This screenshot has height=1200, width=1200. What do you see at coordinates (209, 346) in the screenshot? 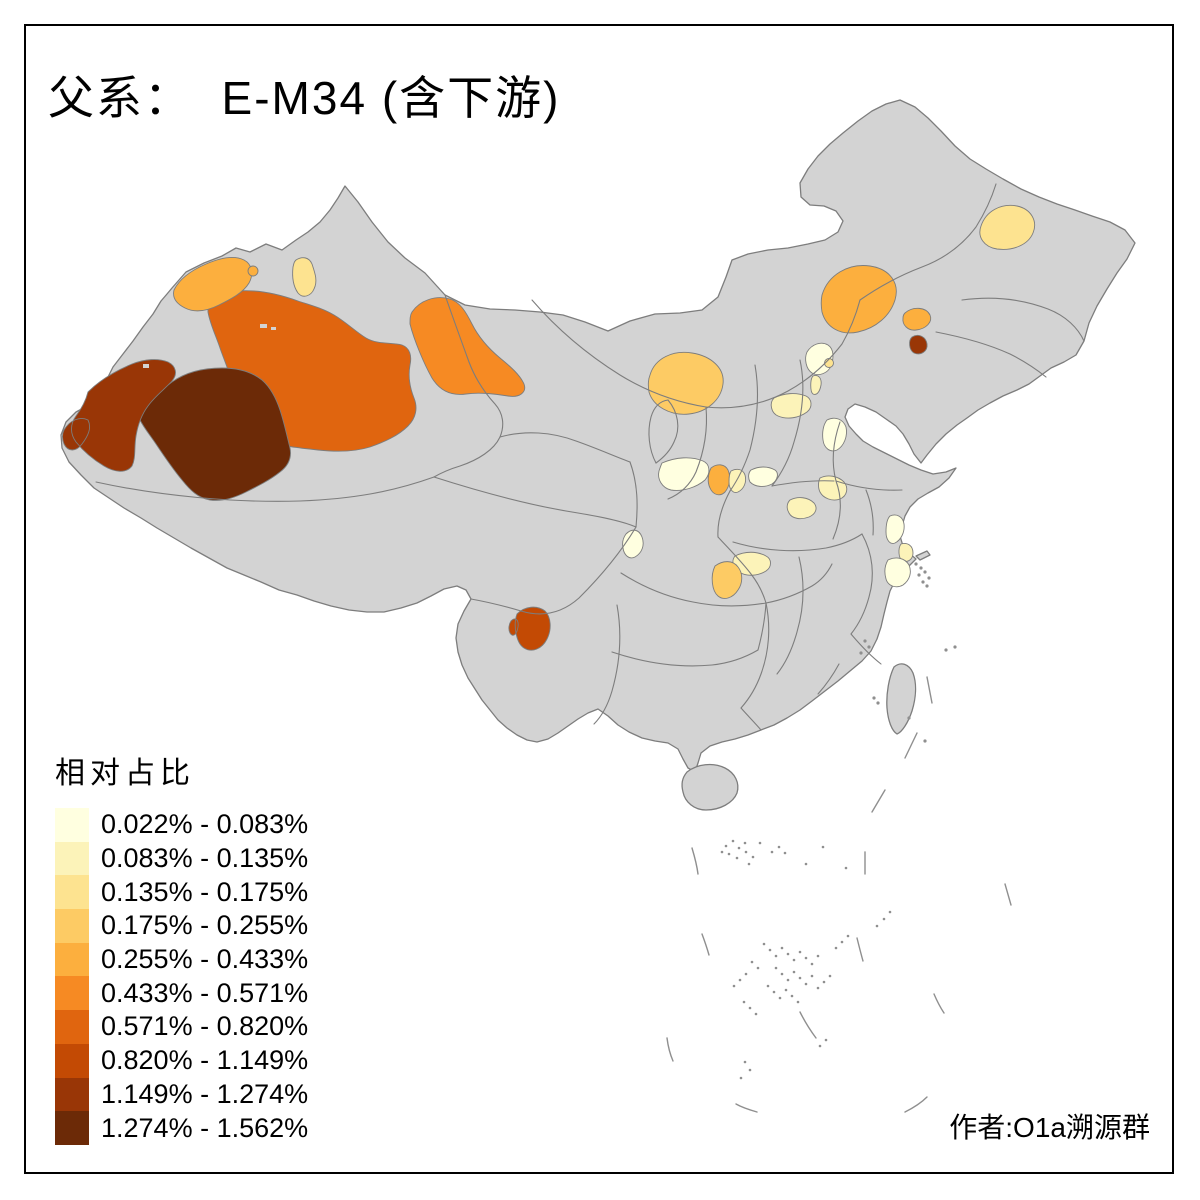
I see `lakes` at bounding box center [209, 346].